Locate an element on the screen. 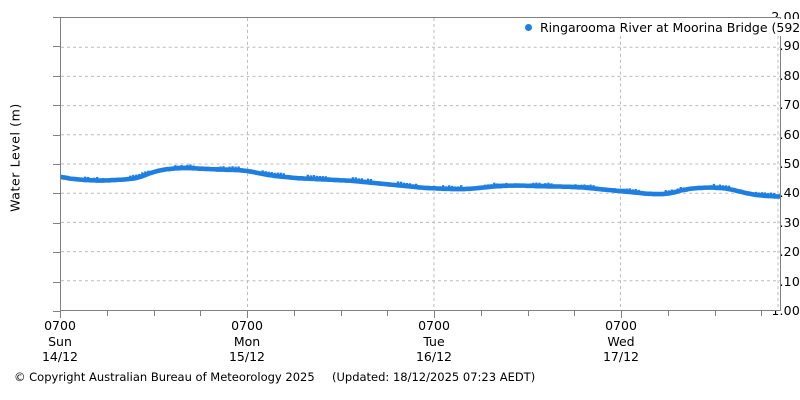 This screenshot has height=400, width=800. water-level-series is located at coordinates (420, 181).